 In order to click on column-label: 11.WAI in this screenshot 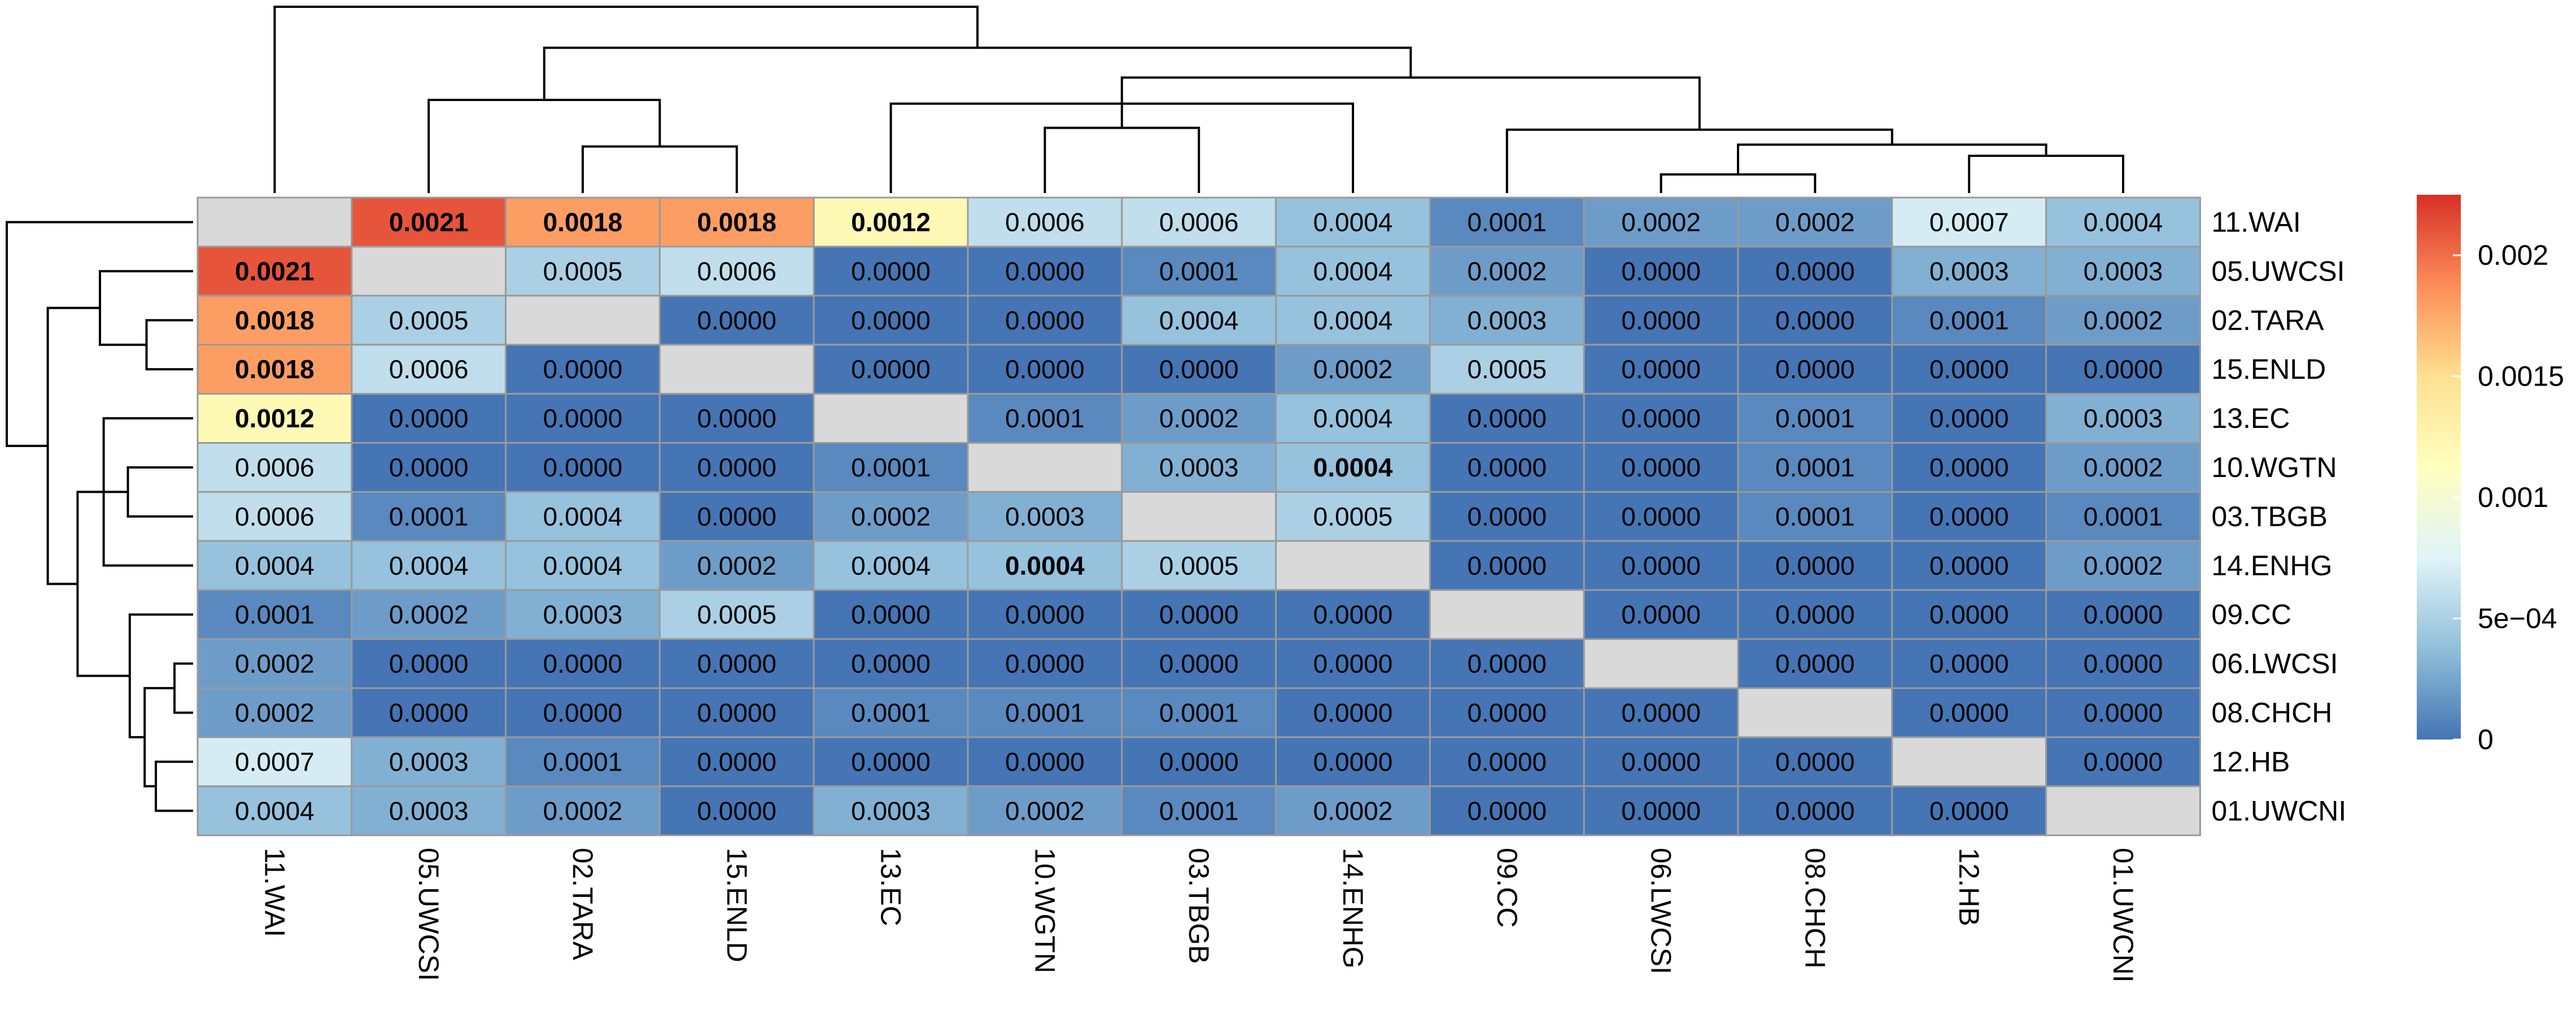, I will do `click(274, 893)`.